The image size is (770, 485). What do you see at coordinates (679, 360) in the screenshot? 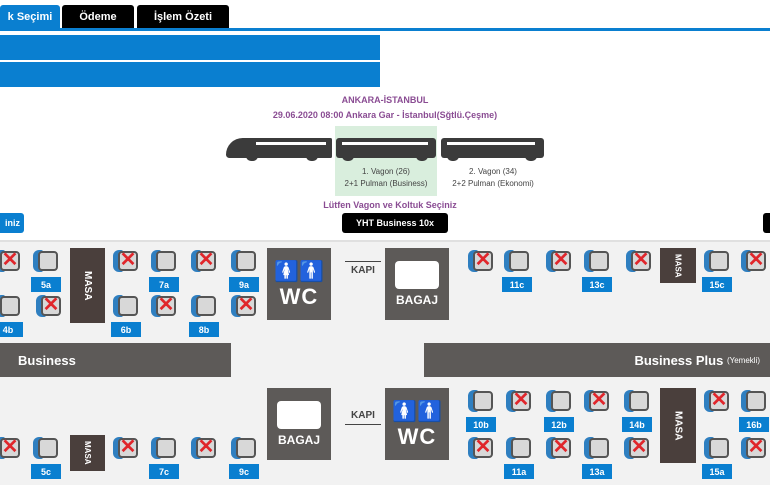
I see `business-plus-label: Business Plus` at bounding box center [679, 360].